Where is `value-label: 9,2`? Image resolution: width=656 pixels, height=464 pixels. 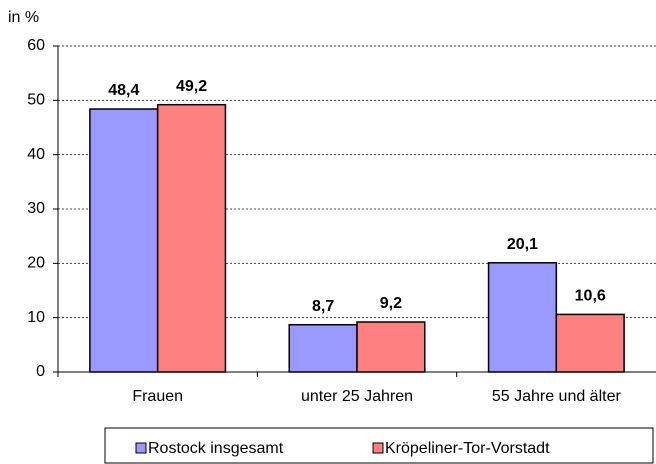 value-label: 9,2 is located at coordinates (391, 303).